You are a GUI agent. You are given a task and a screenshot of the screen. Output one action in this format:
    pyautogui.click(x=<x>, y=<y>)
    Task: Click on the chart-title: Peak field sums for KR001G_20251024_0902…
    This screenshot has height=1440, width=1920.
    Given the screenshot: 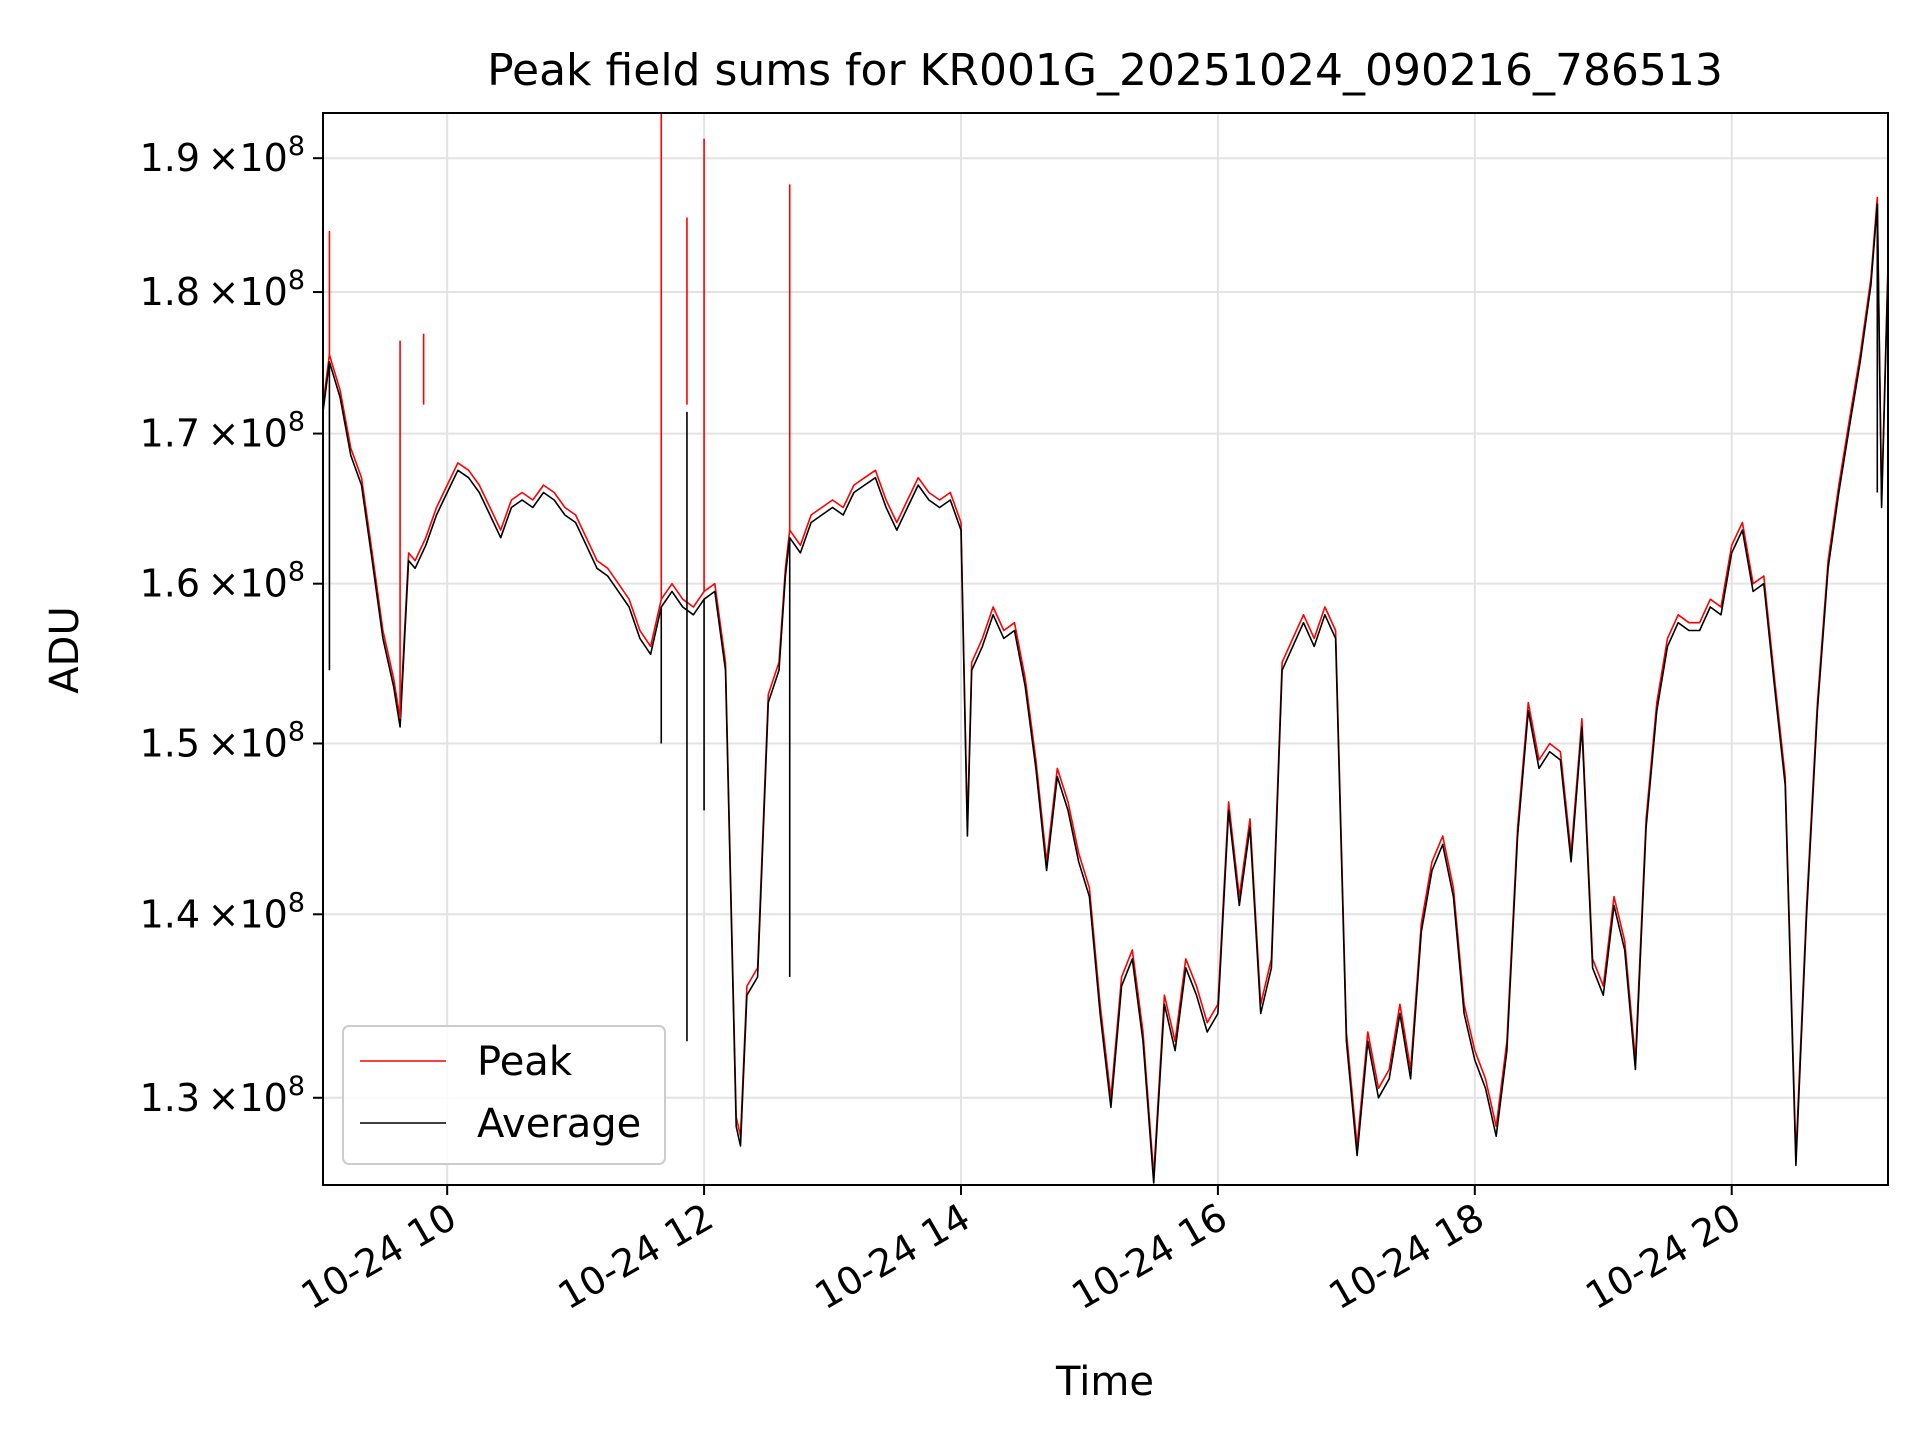 What is the action you would take?
    pyautogui.click(x=1105, y=70)
    